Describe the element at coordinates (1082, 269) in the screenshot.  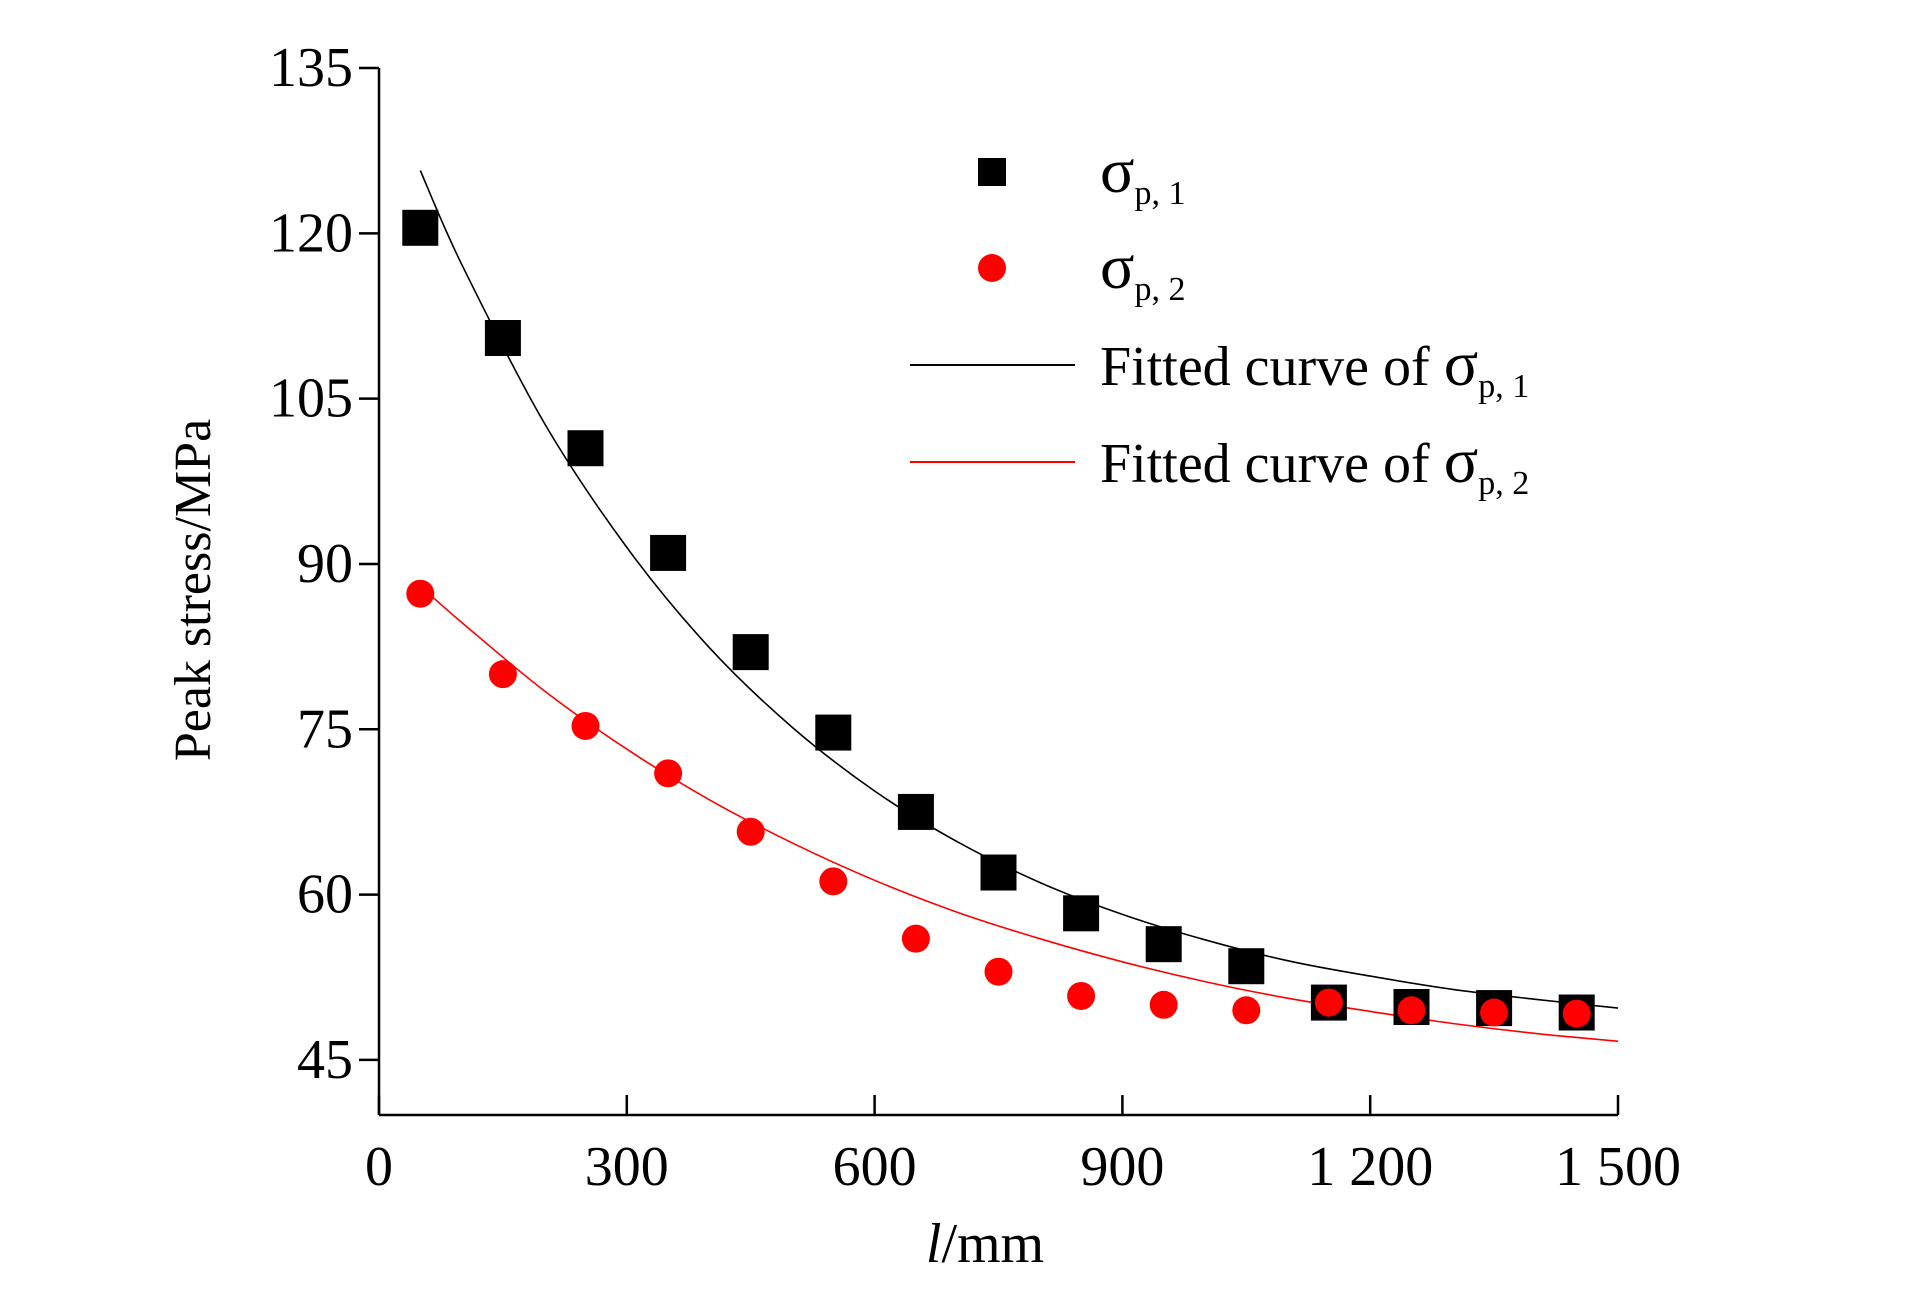
I see `legend-item: σp, 2` at that location.